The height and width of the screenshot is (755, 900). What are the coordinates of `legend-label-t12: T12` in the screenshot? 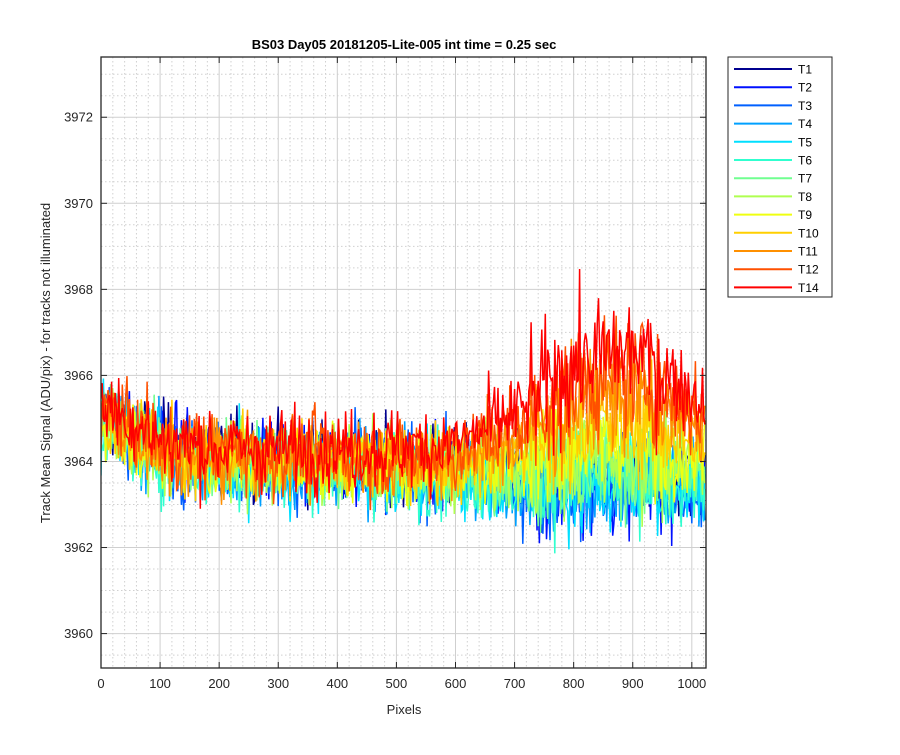 It's located at (808, 270).